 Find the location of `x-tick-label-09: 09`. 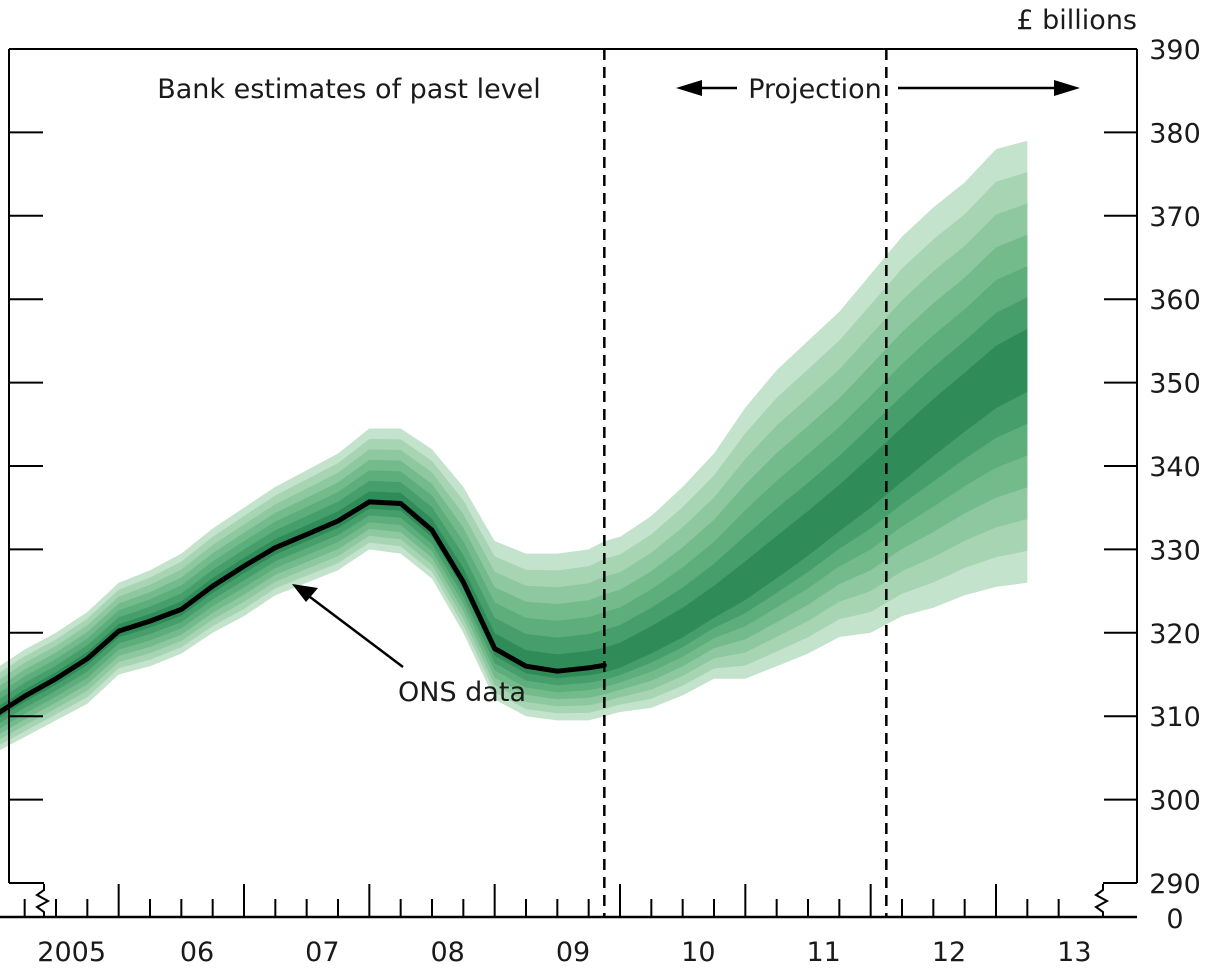

x-tick-label-09: 09 is located at coordinates (573, 952).